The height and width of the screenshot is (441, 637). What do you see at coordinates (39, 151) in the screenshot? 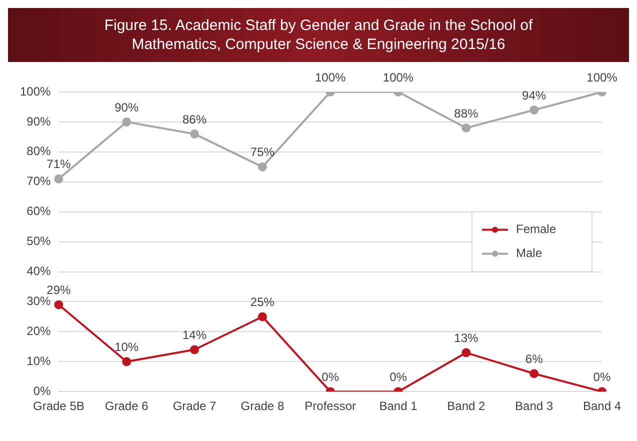
I see `y-tick-label: 80%` at bounding box center [39, 151].